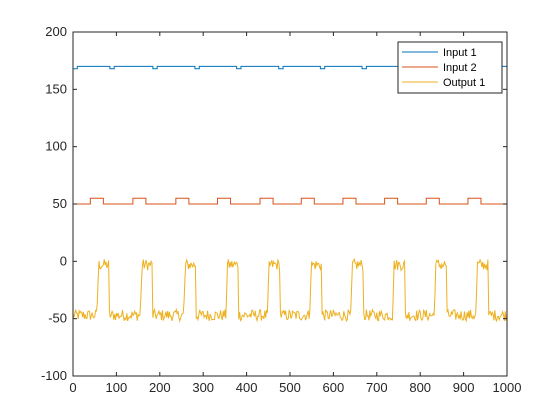 The width and height of the screenshot is (560, 420). Describe the element at coordinates (420, 387) in the screenshot. I see `x-tick-label: 800` at that location.